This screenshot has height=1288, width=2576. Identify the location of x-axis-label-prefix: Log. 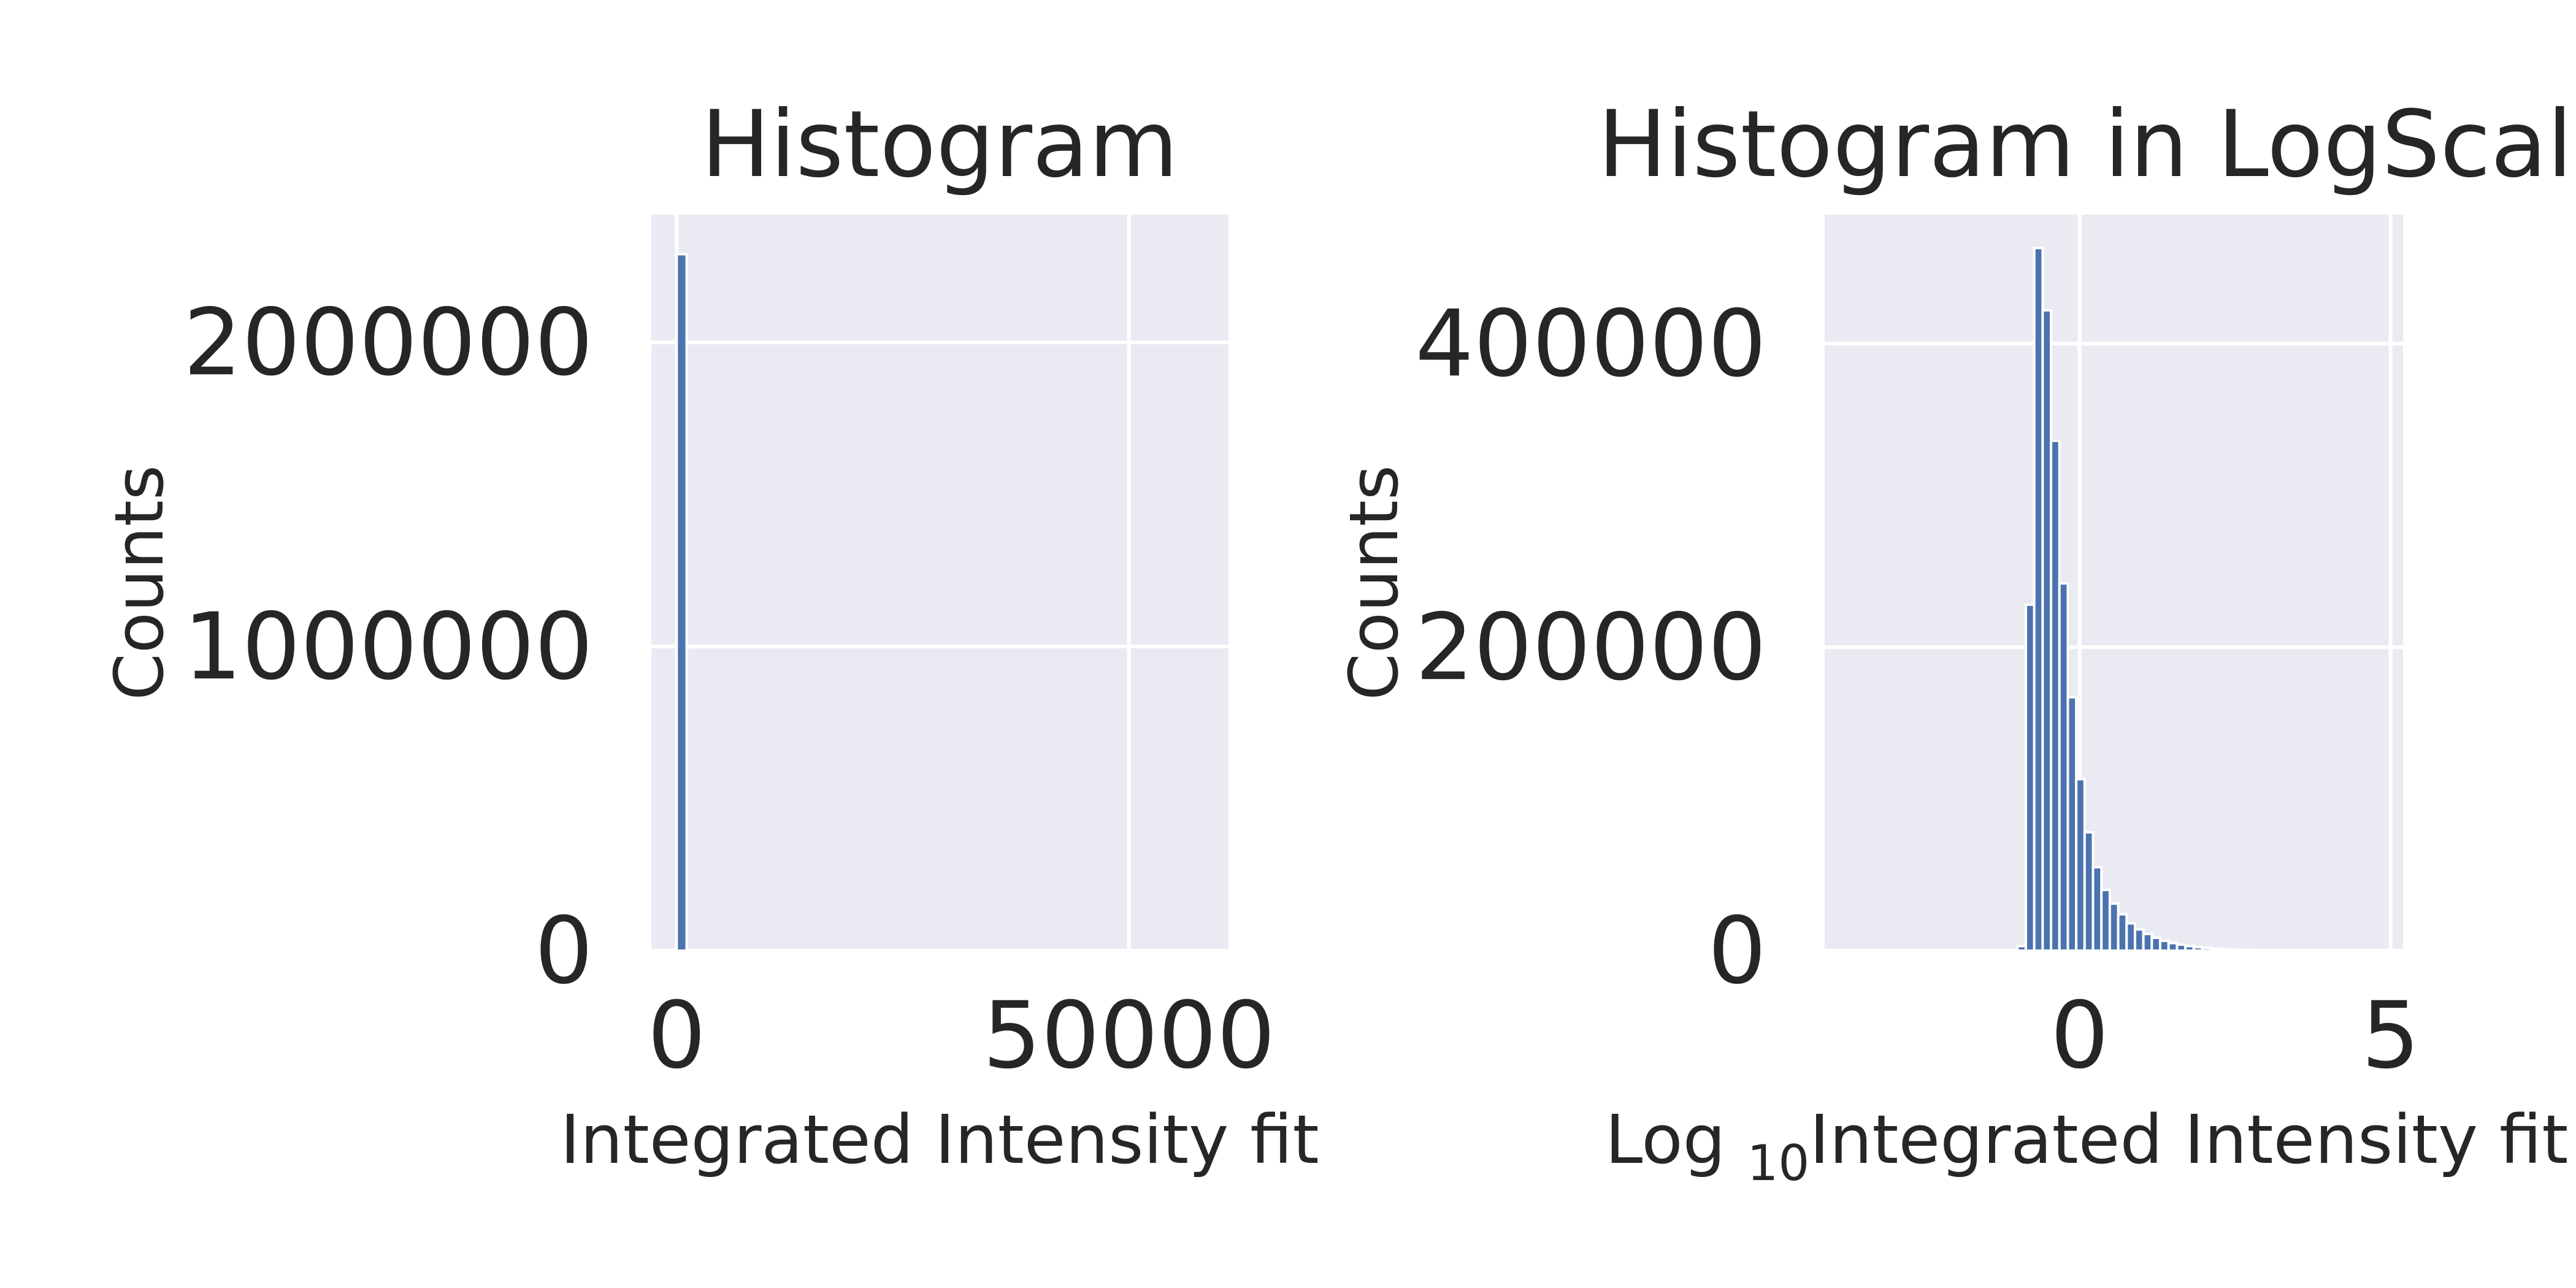
(1676, 1139).